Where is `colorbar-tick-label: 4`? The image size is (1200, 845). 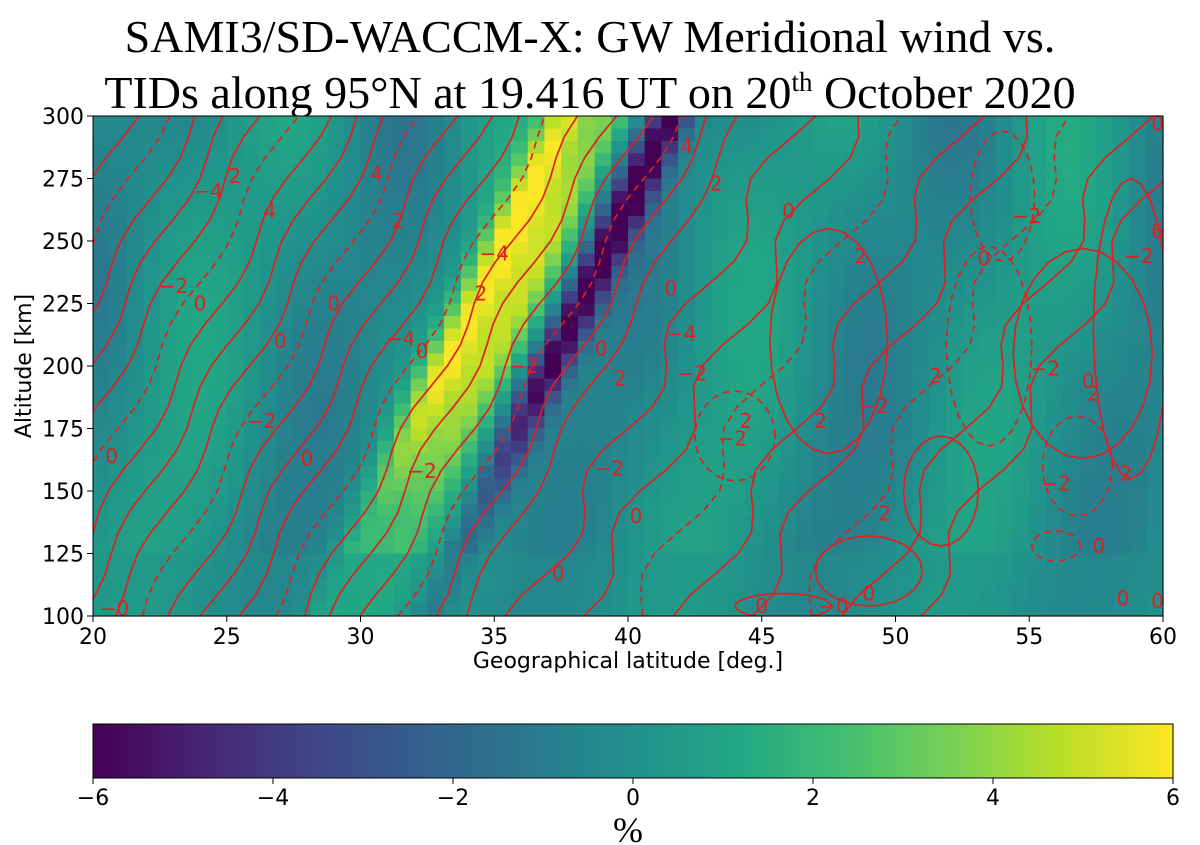 colorbar-tick-label: 4 is located at coordinates (993, 798).